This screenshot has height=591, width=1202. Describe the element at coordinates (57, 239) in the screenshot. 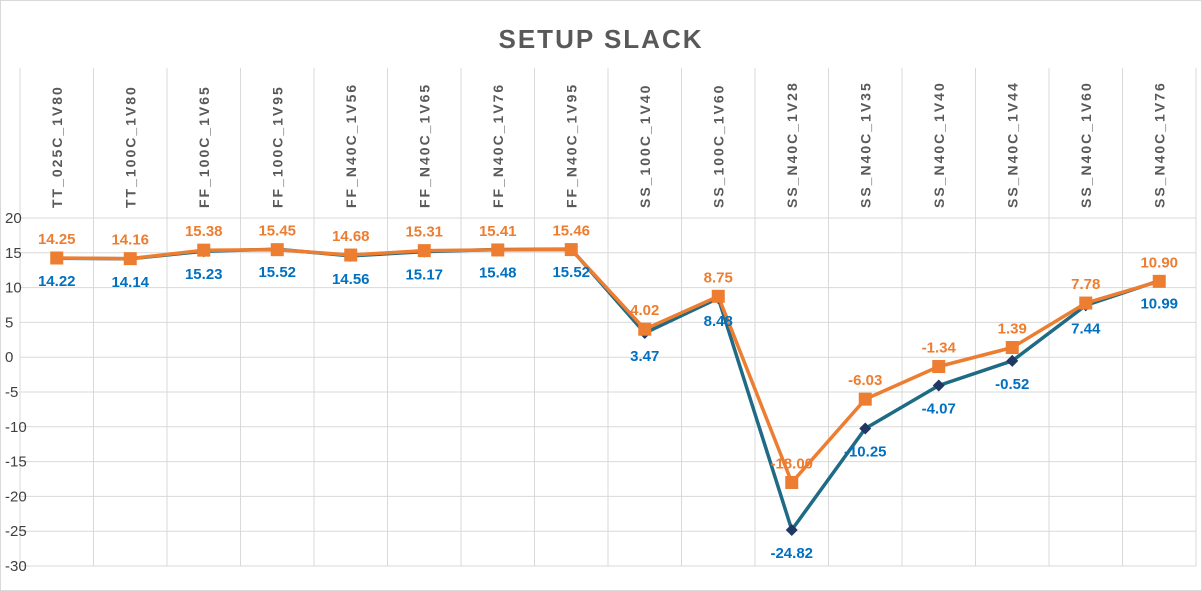

I see `series-2-data-label: 14.25` at that location.